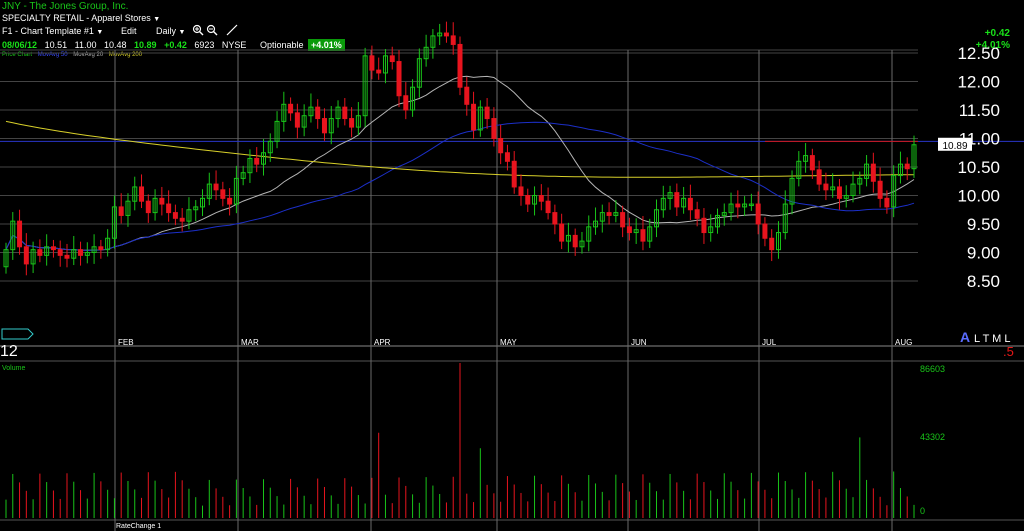 The image size is (1024, 531). What do you see at coordinates (983, 253) in the screenshot?
I see `price-tick-label: 9.00` at bounding box center [983, 253].